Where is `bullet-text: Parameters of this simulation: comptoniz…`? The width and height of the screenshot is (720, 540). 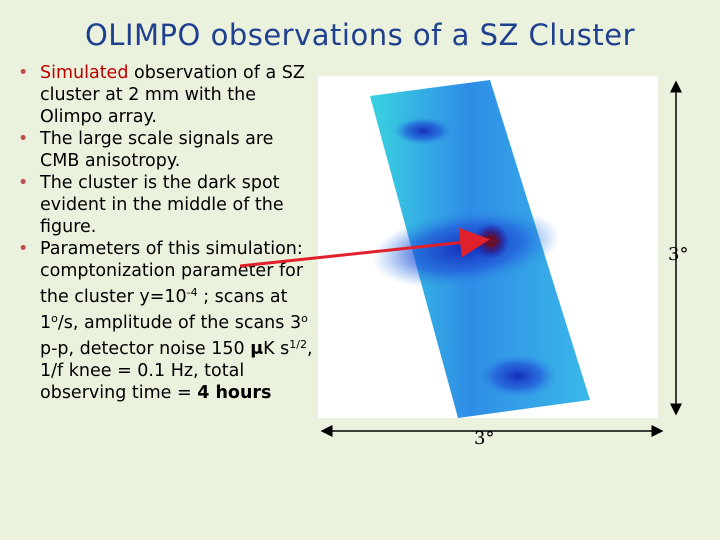
bullet-text: Parameters of this simulation: comptoniz… is located at coordinates (172, 273).